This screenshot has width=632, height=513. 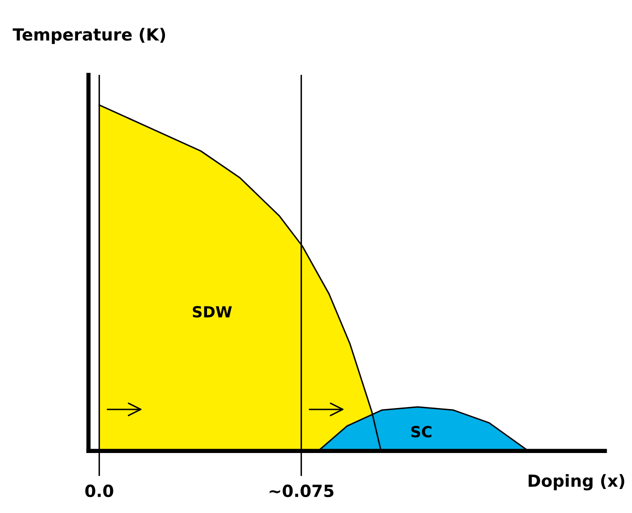 I want to click on series-label: SC, so click(x=421, y=432).